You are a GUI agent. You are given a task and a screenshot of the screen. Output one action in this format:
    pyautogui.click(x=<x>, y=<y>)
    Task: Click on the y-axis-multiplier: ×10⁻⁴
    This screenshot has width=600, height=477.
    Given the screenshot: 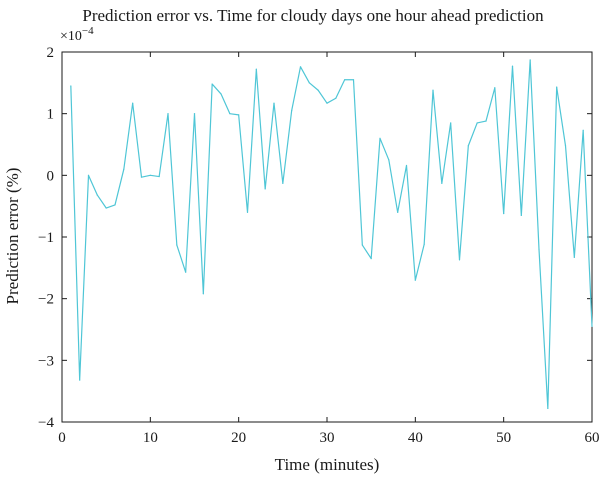 What is the action you would take?
    pyautogui.click(x=77, y=34)
    